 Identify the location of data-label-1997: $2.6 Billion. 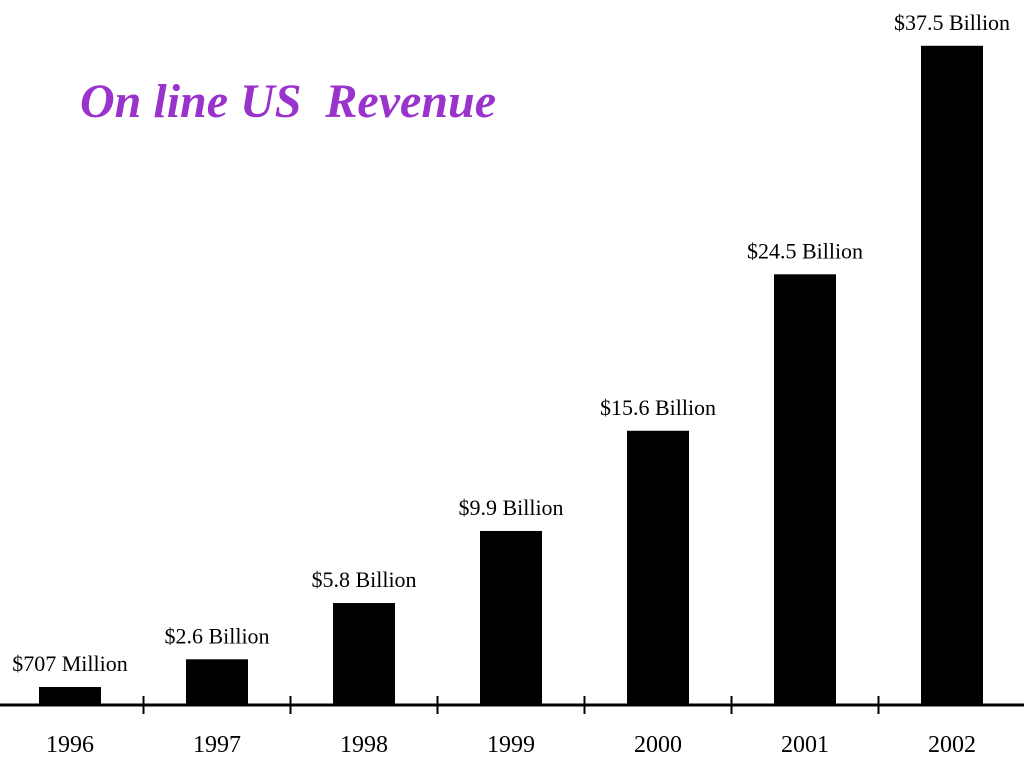
(216, 635).